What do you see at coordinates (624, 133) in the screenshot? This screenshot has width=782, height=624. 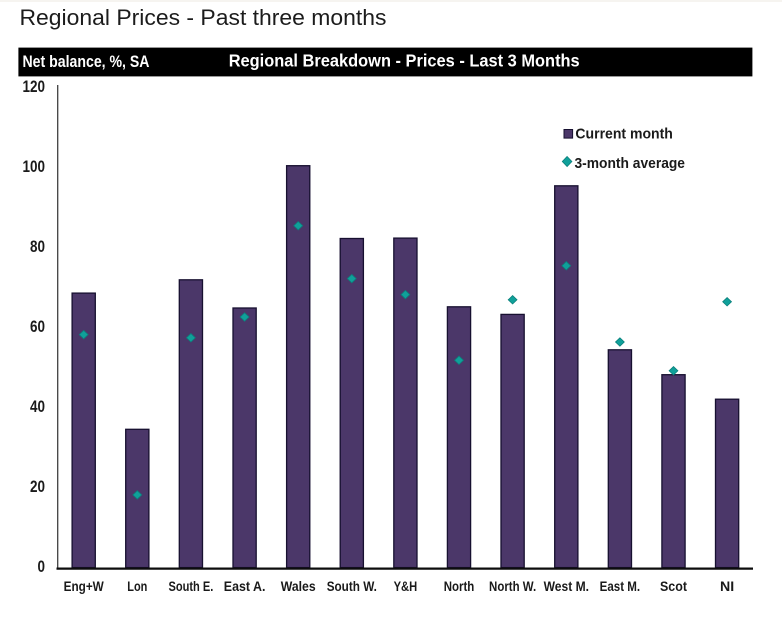 I see `svg-text: Current month` at bounding box center [624, 133].